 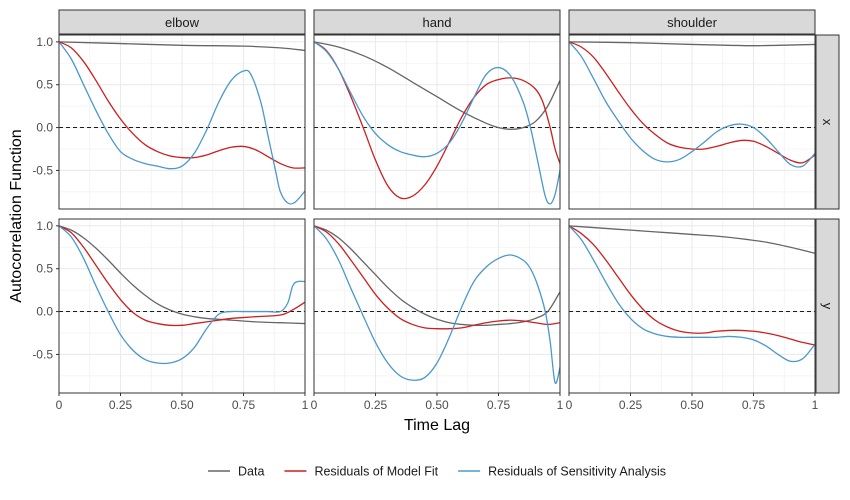 I want to click on panel-elbow-y: -0.5 0.0 0.5 1.0 0 0.25 0.50 0.75 1, so click(x=170, y=315).